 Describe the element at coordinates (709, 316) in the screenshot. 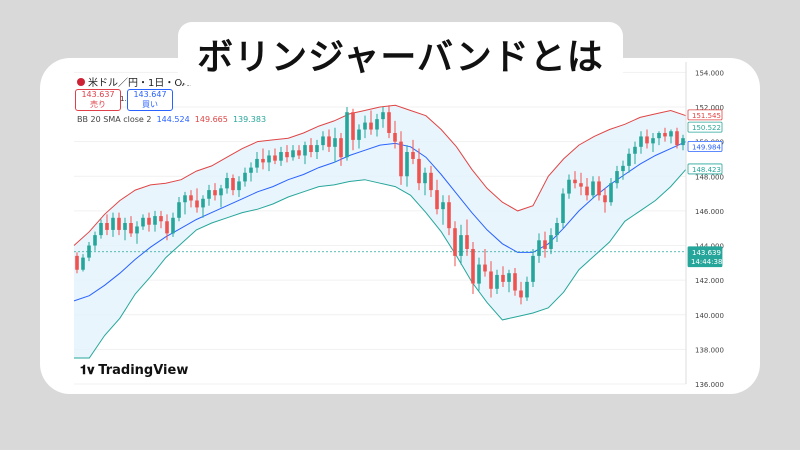

I see `y-tick-label: 140.000` at that location.